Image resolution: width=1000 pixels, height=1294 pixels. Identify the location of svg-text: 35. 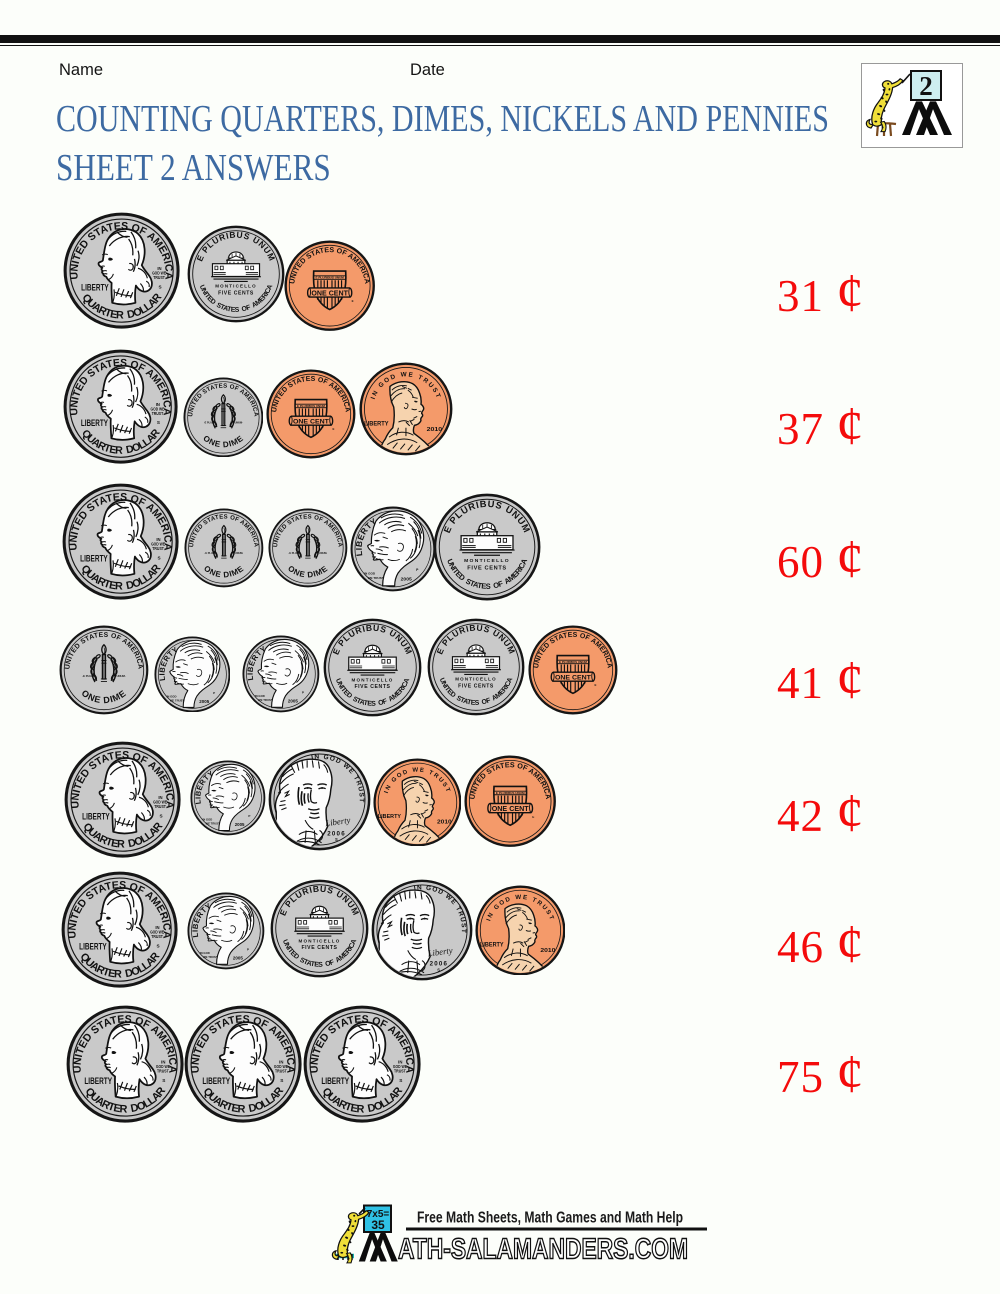
(378, 1225).